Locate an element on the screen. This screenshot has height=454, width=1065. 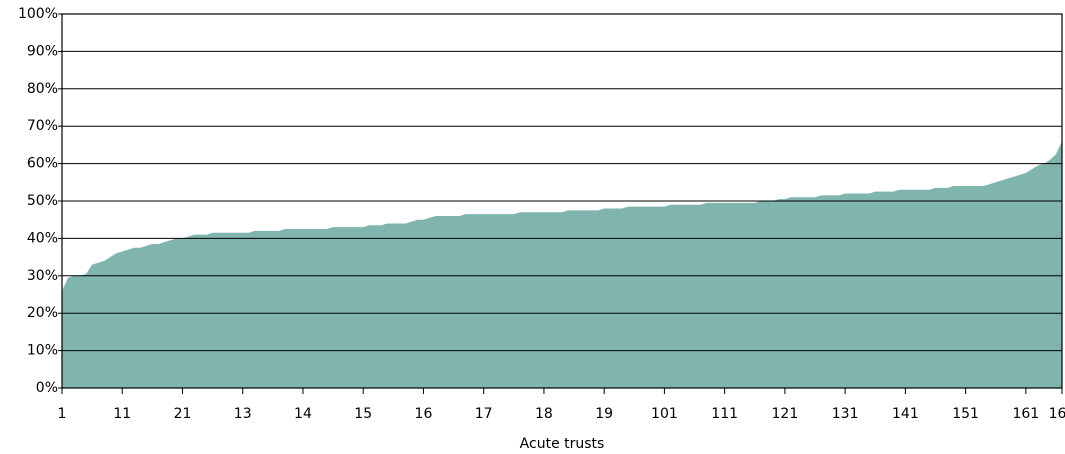
y-tick-label: 20% is located at coordinates (42, 313).